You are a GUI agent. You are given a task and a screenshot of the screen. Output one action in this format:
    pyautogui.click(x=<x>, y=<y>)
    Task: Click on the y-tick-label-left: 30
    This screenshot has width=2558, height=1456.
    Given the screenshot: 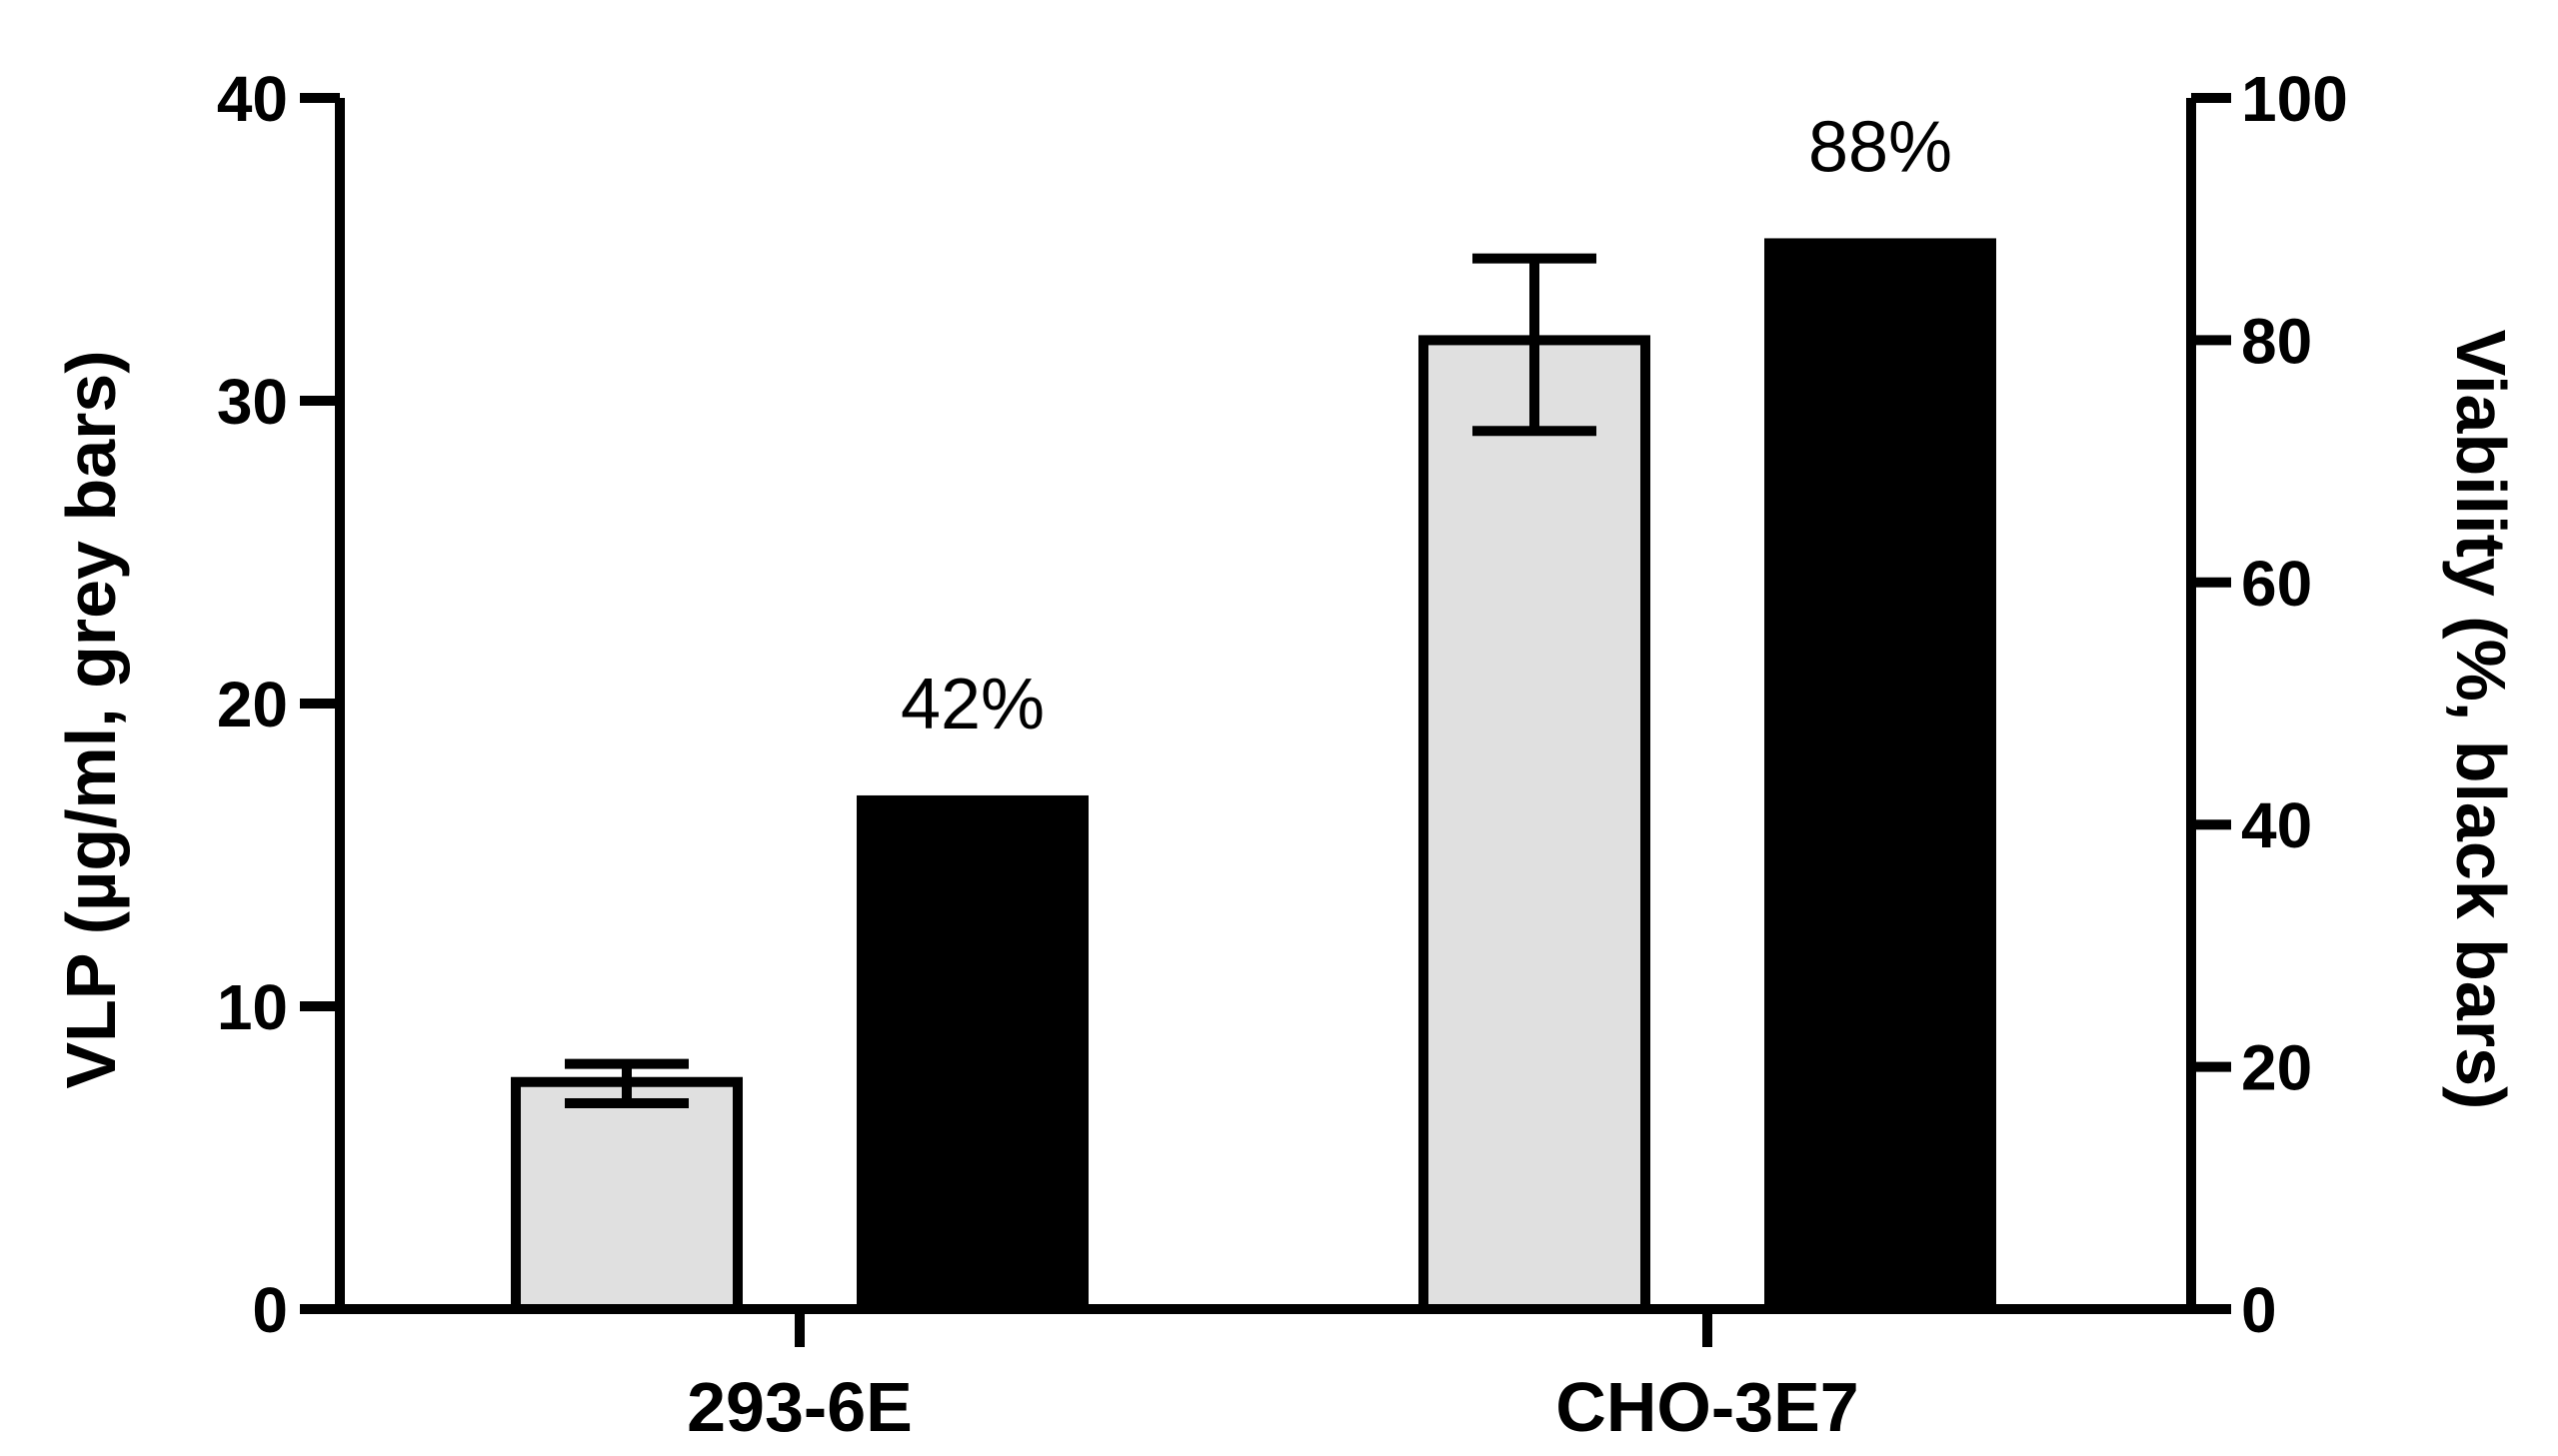 What is the action you would take?
    pyautogui.click(x=252, y=402)
    